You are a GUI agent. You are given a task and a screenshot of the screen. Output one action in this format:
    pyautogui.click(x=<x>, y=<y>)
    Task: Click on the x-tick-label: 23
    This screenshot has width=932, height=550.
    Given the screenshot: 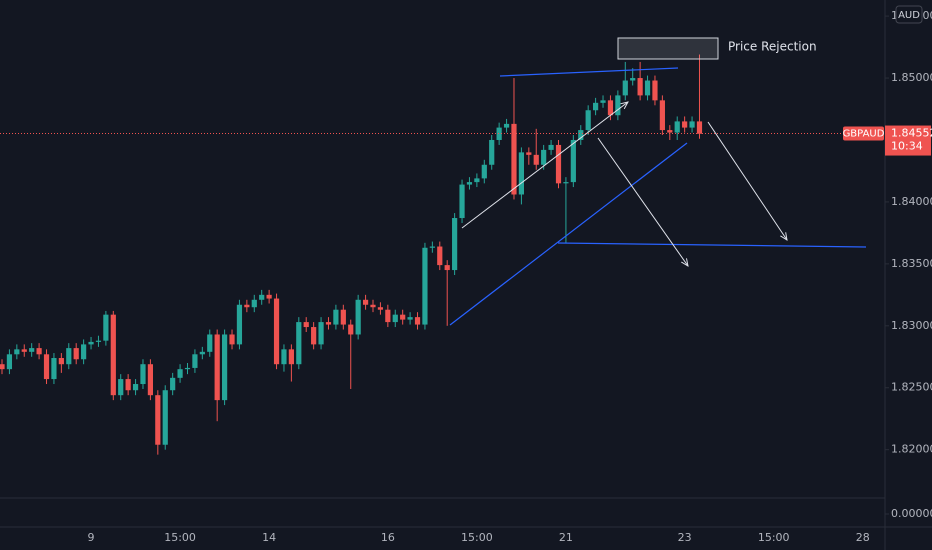 What is the action you would take?
    pyautogui.click(x=685, y=537)
    